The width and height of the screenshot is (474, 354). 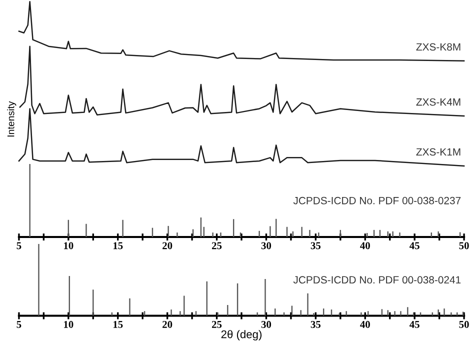 I want to click on y-axis-title: Intensity, so click(x=11, y=119).